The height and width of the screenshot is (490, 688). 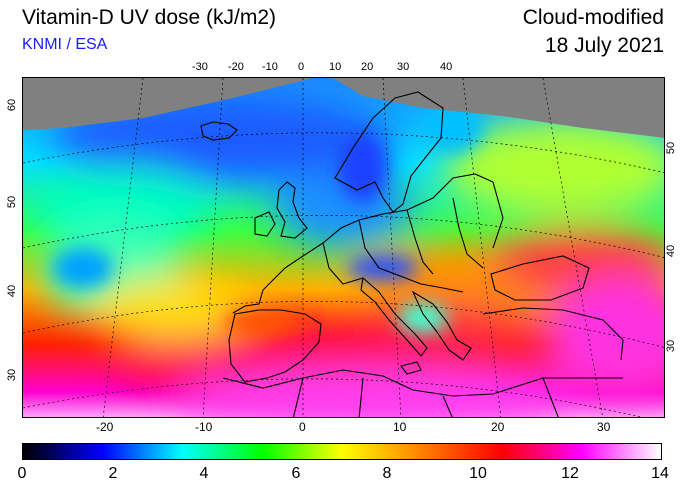 What do you see at coordinates (671, 251) in the screenshot?
I see `right-lat-label: 40` at bounding box center [671, 251].